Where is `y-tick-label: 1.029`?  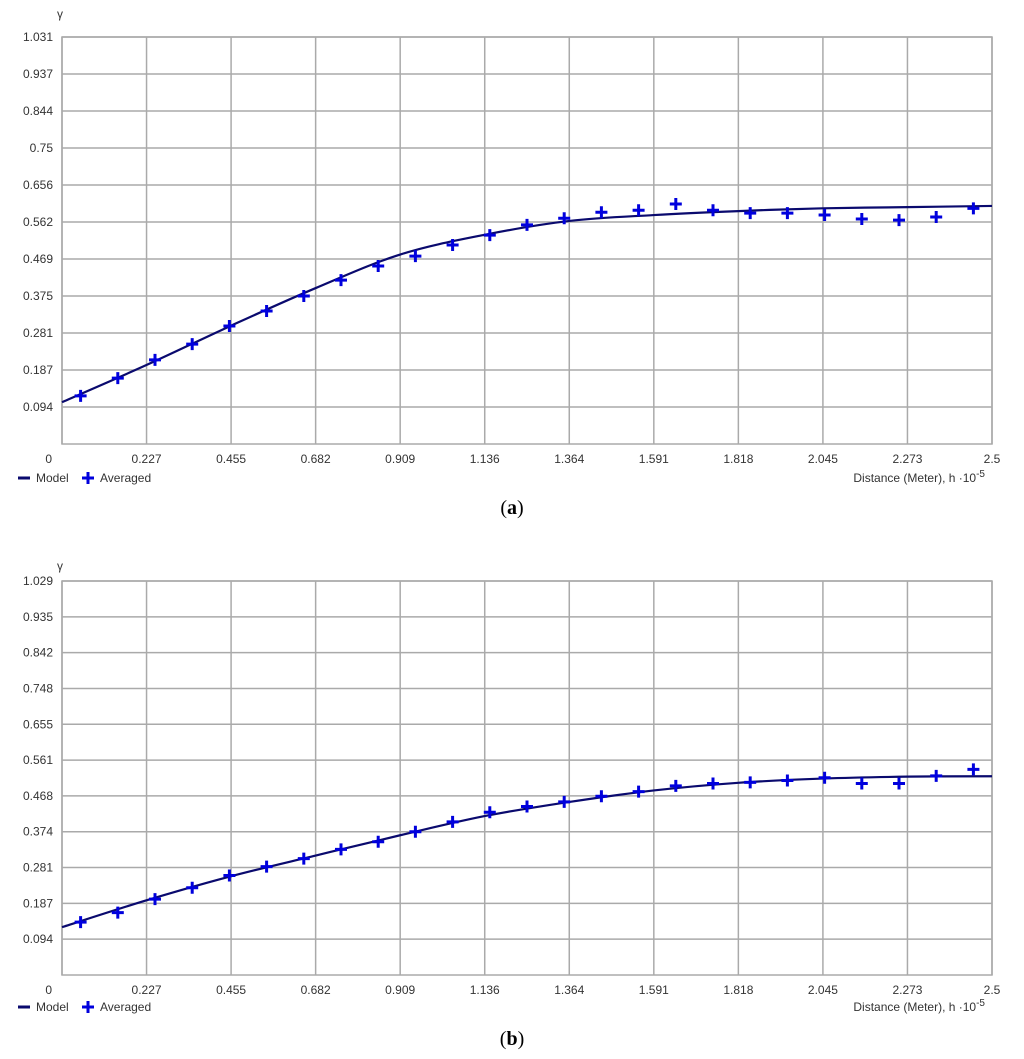 y-tick-label: 1.029 is located at coordinates (38, 581).